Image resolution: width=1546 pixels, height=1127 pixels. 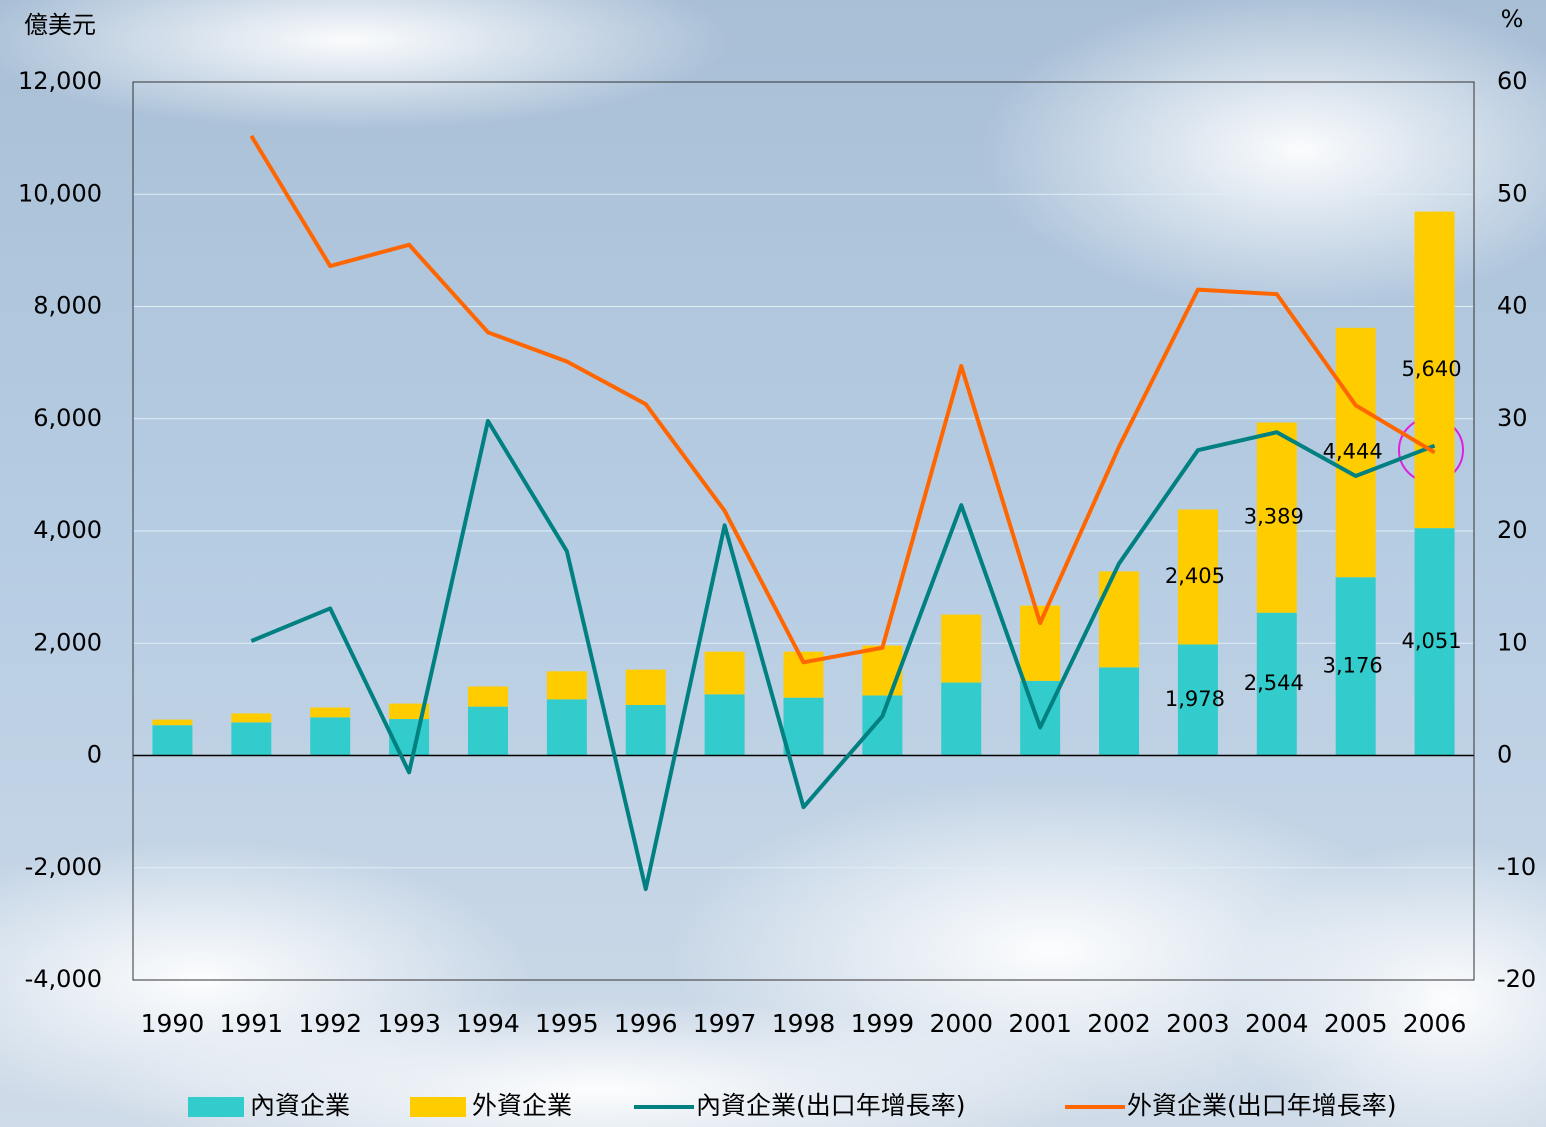 What do you see at coordinates (63, 979) in the screenshot?
I see `y-tick-label: -4,000` at bounding box center [63, 979].